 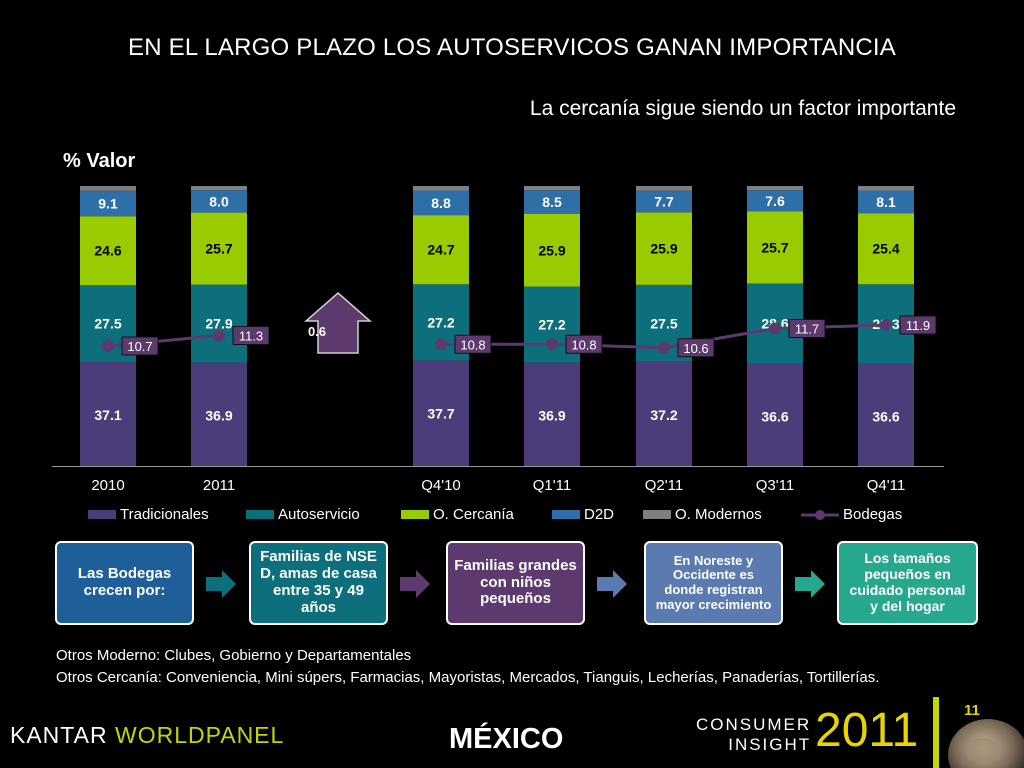 I want to click on legend-item: Bodegas, so click(x=851, y=514).